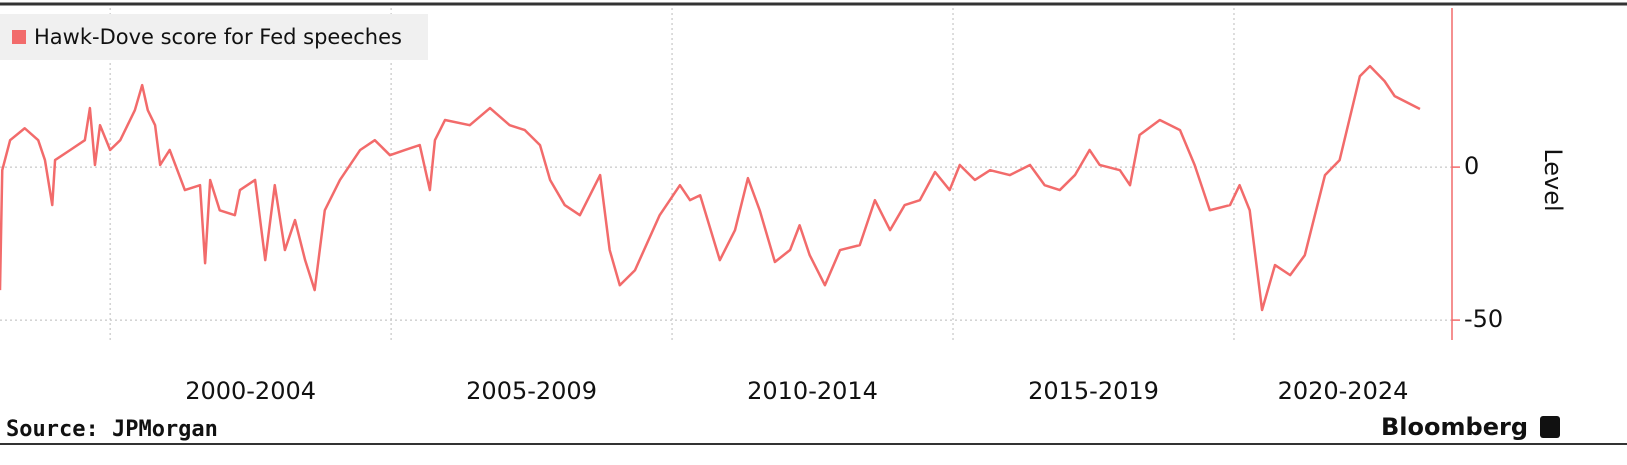  I want to click on x-tick-label: 2015-2019, so click(1093, 391).